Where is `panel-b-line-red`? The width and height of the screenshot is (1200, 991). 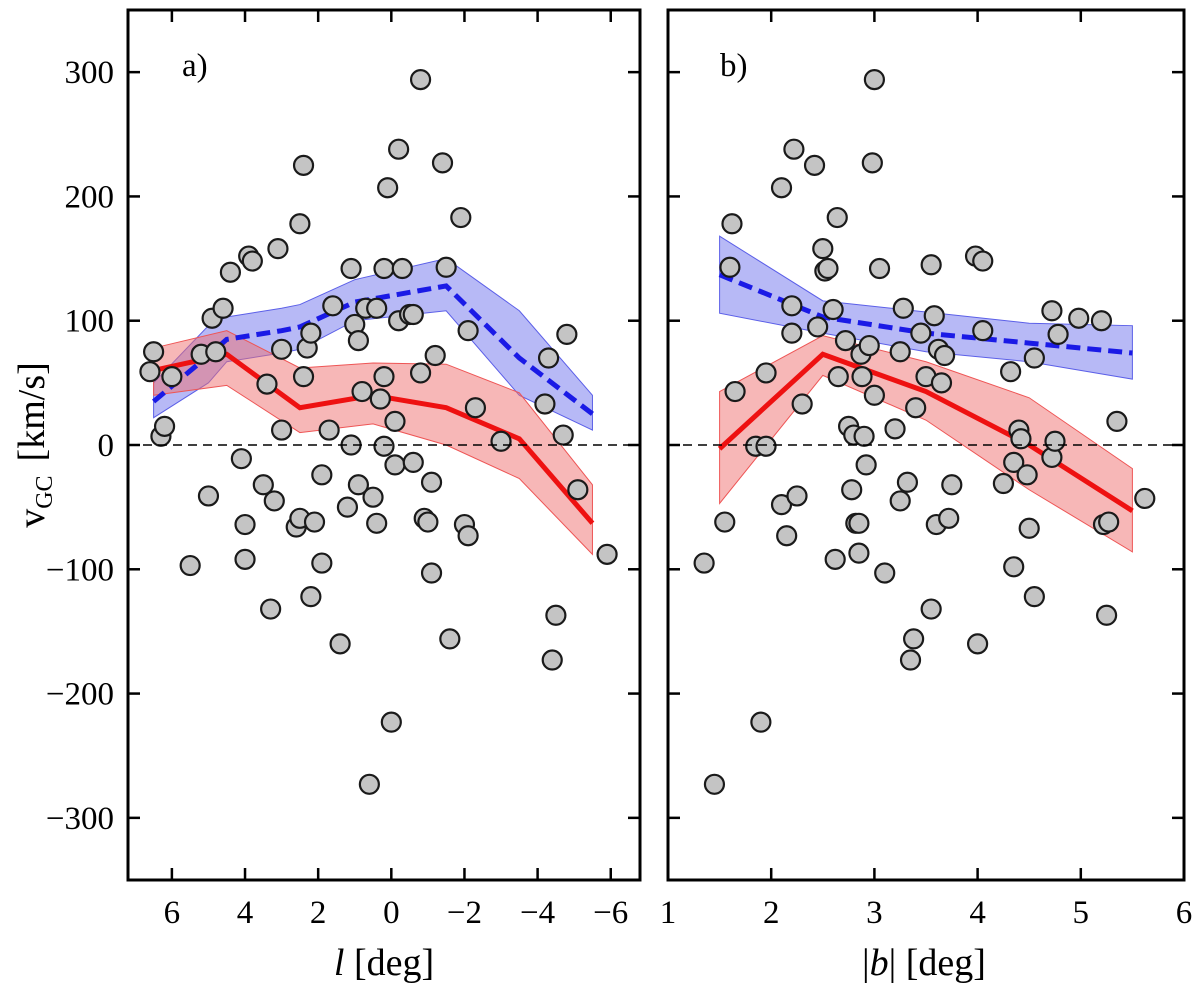 panel-b-line-red is located at coordinates (925, 432).